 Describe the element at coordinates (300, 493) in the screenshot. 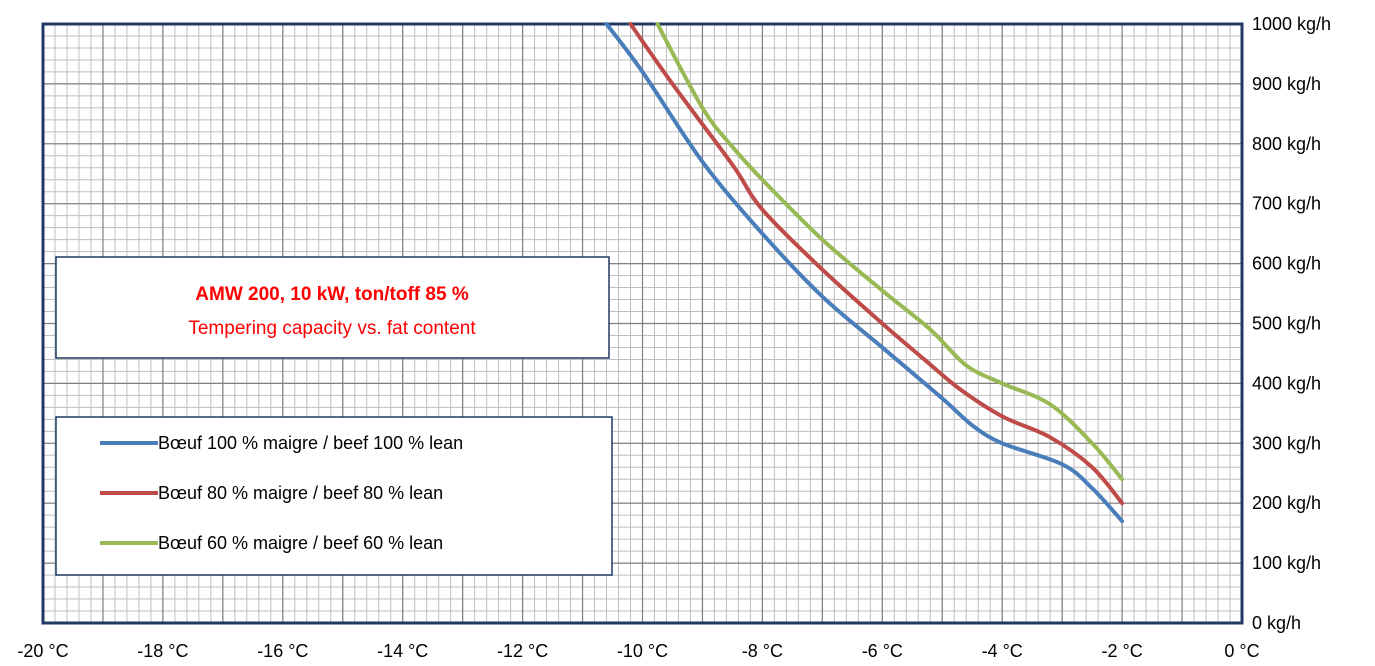

I see `legend-label-2: Bœuf 80 % maigre / beef 80 % lean` at that location.